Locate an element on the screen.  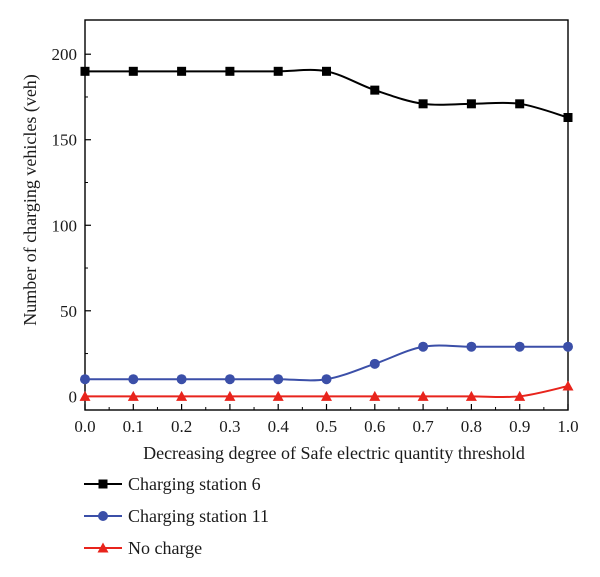
legend-item: Charging station 6 is located at coordinates (172, 484).